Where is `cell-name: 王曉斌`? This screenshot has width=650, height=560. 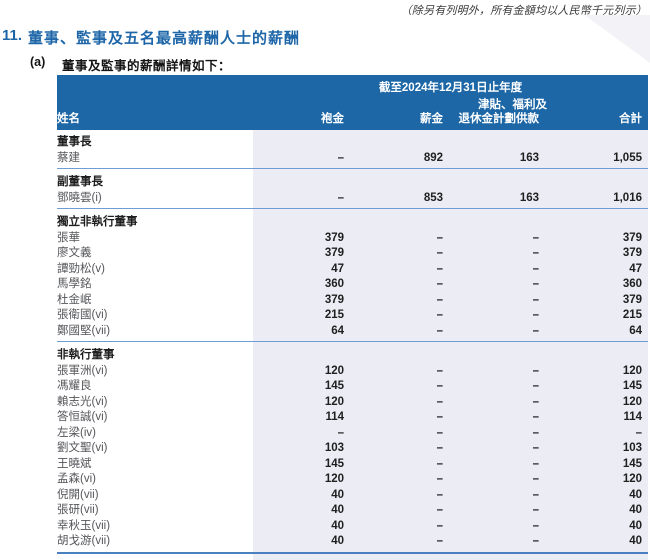 cell-name: 王曉斌 is located at coordinates (74, 463).